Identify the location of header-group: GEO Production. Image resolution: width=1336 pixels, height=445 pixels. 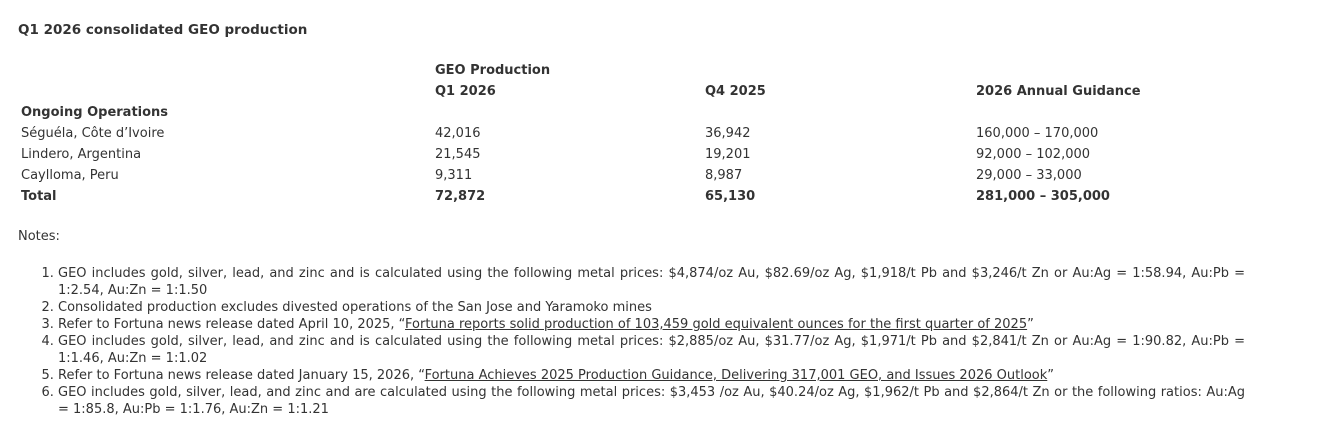
(493, 70).